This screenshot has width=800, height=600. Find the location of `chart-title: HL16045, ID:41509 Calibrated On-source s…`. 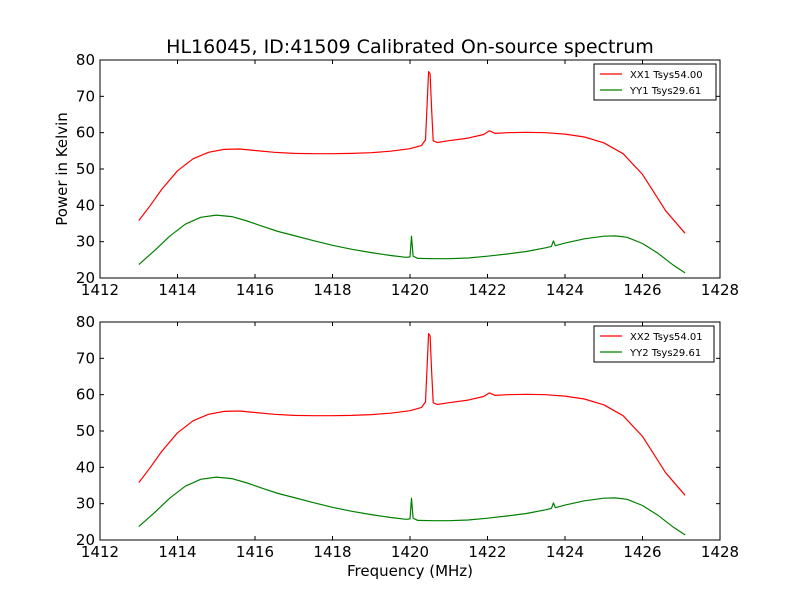

chart-title: HL16045, ID:41509 Calibrated On-source s… is located at coordinates (410, 47).